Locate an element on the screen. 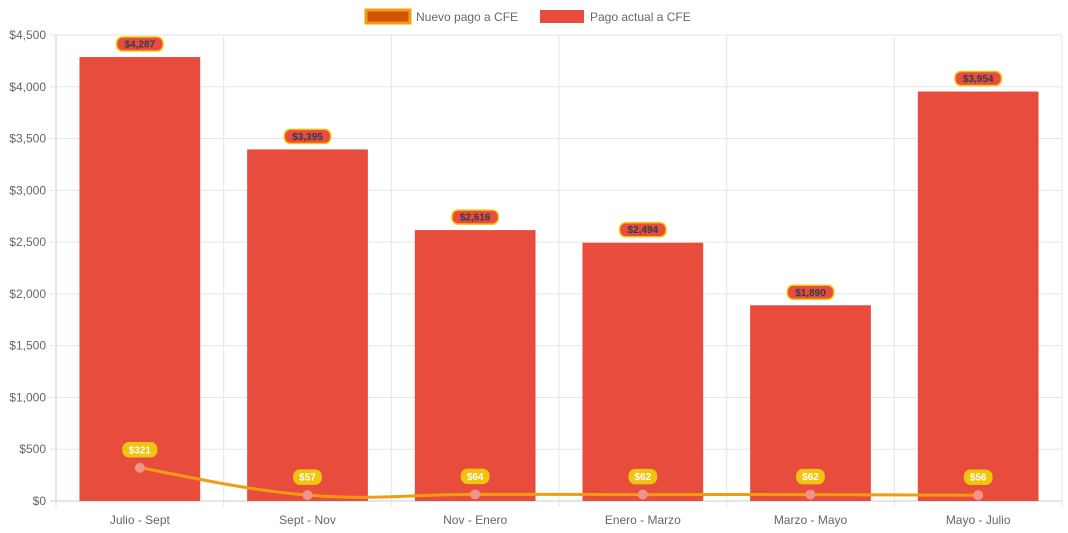 The image size is (1068, 533). x-tick-label: Marzo - Mayo is located at coordinates (811, 520).